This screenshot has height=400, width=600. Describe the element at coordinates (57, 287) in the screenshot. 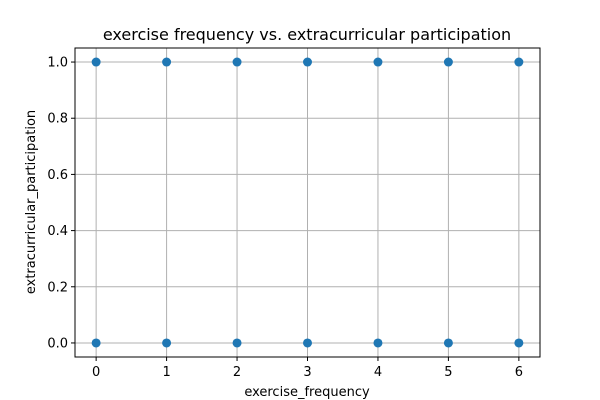

I see `y-tick-label: 0.2` at that location.